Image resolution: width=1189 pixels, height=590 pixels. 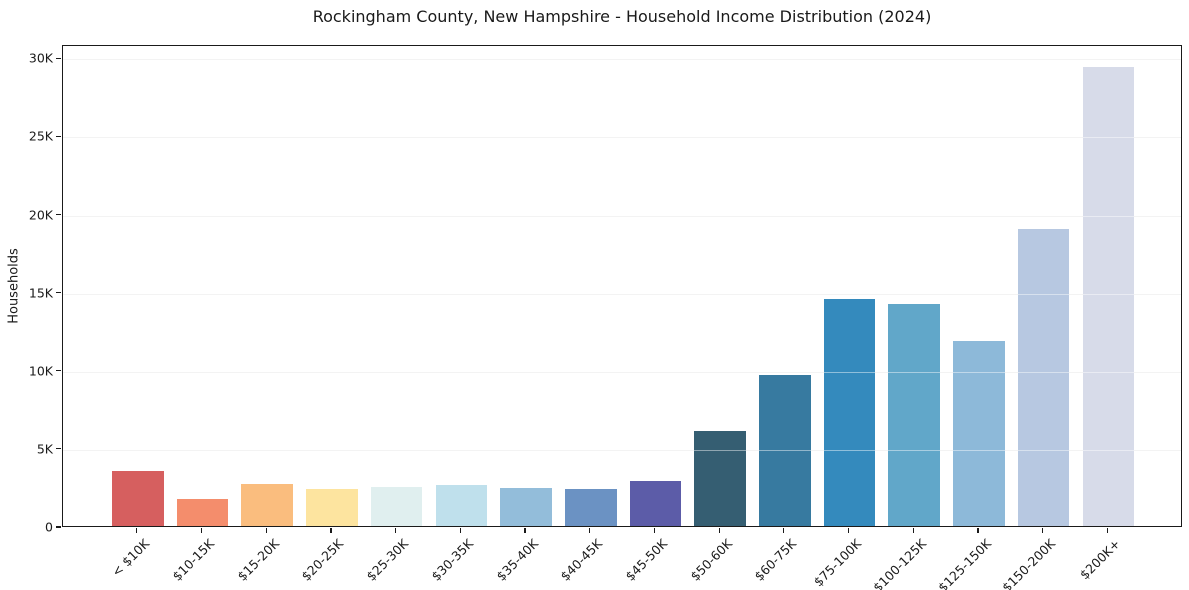 I want to click on y-axis-label: Households, so click(x=14, y=286).